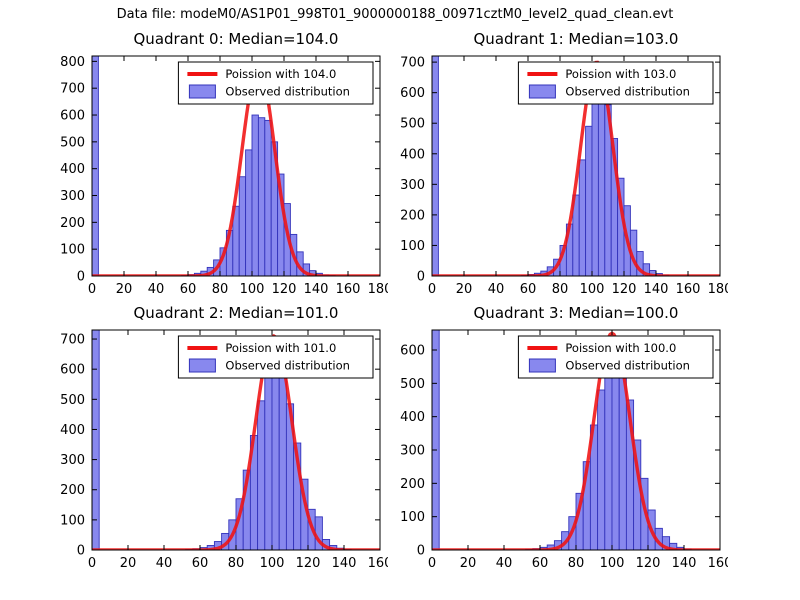 This screenshot has width=800, height=600. I want to click on subplot-title: Quadrant 1: Median=103.0, so click(576, 39).